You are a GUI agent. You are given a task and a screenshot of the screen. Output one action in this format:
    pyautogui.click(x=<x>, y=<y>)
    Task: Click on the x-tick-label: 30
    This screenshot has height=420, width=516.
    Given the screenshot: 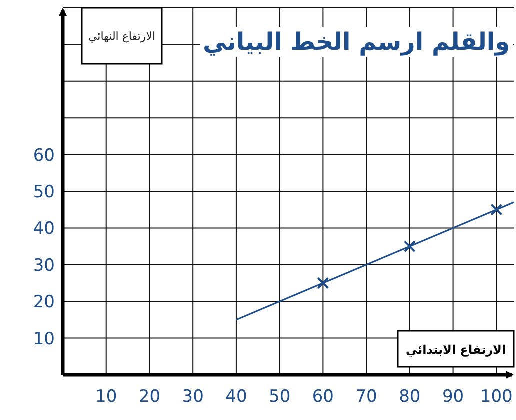 What is the action you would take?
    pyautogui.click(x=193, y=397)
    